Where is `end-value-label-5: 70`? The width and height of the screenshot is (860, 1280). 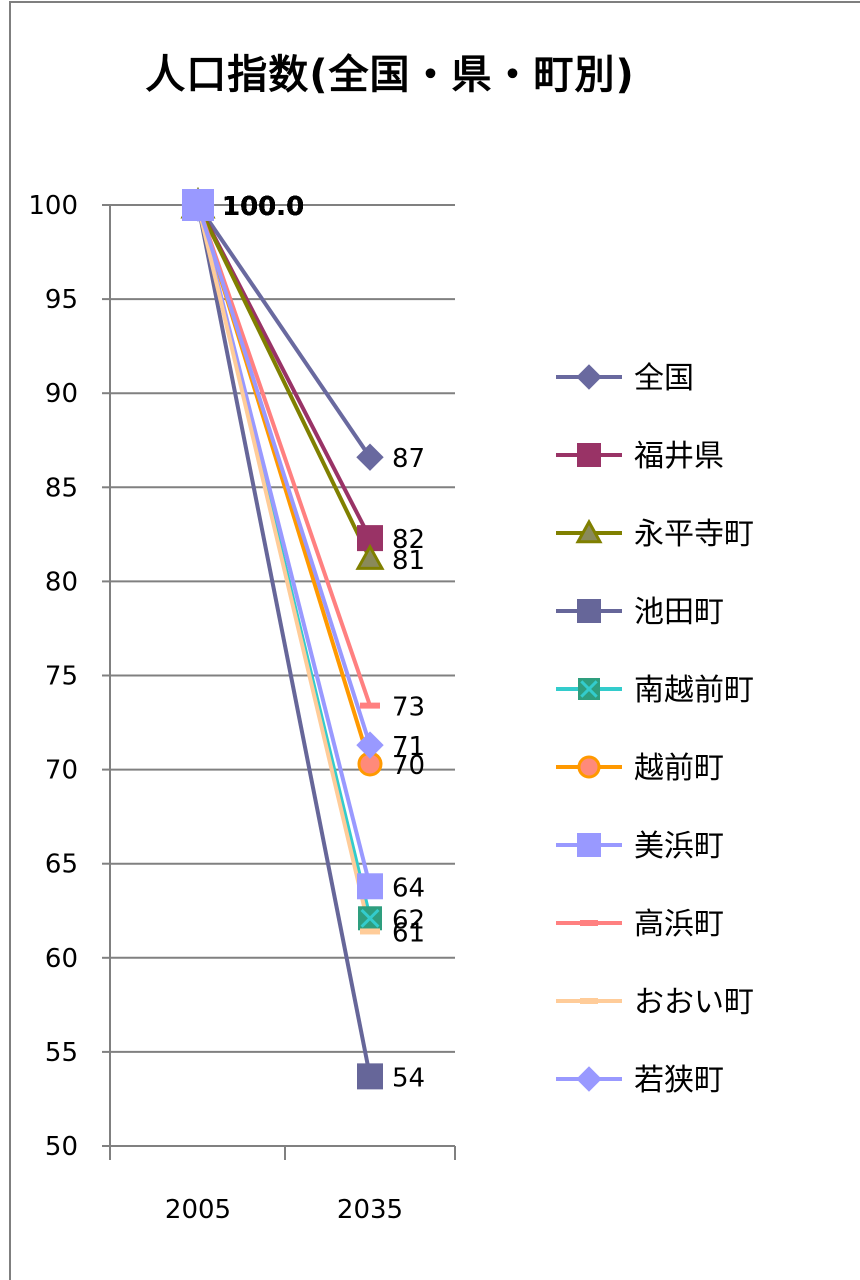 end-value-label-5: 70 is located at coordinates (408, 766).